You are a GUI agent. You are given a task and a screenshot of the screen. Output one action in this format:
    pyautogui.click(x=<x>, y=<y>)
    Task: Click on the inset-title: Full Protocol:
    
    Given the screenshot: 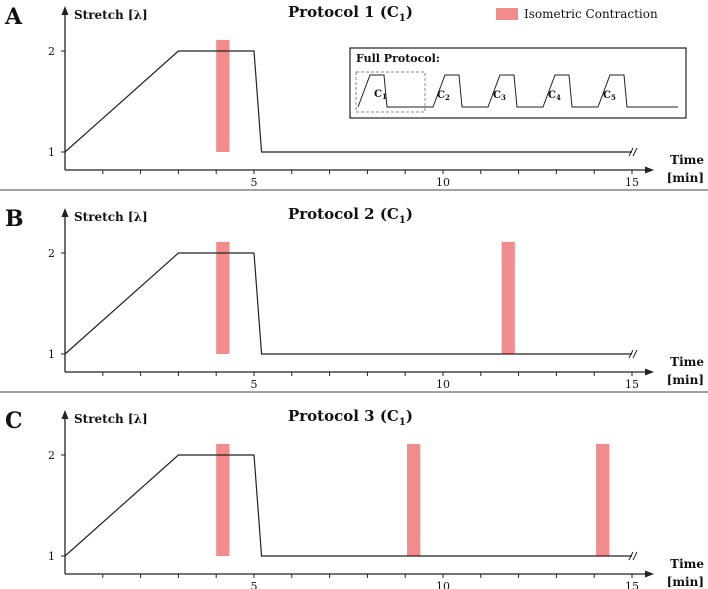 What is the action you would take?
    pyautogui.click(x=398, y=58)
    